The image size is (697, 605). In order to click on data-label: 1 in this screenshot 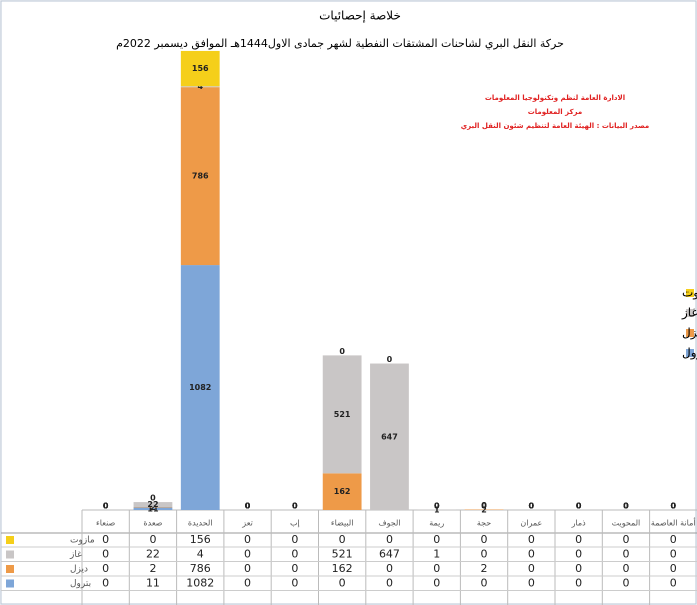, I will do `click(437, 509)`.